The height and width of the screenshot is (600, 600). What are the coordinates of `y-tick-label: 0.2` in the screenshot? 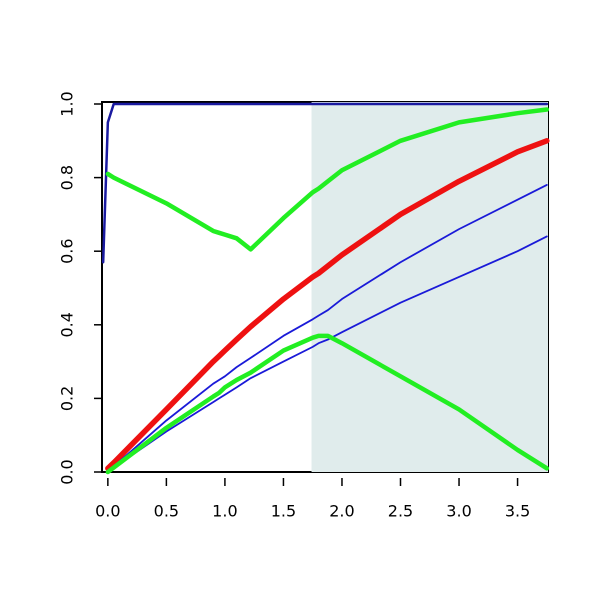 It's located at (67, 398).